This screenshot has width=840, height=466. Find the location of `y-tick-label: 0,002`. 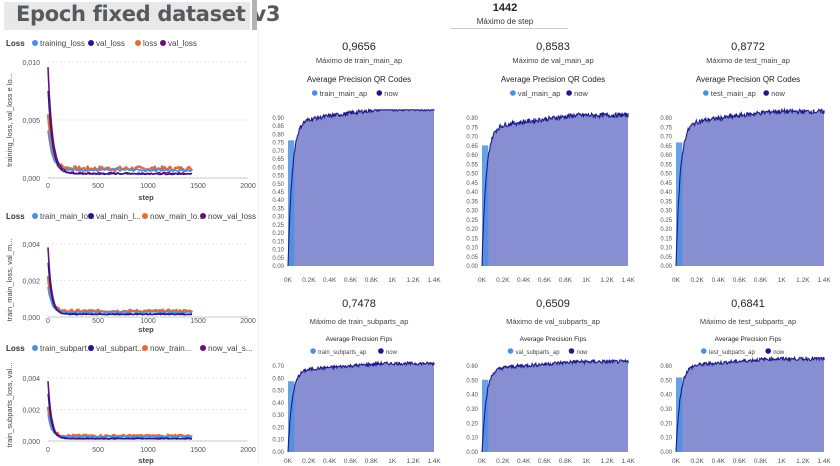

y-tick-label: 0,002 is located at coordinates (31, 411).